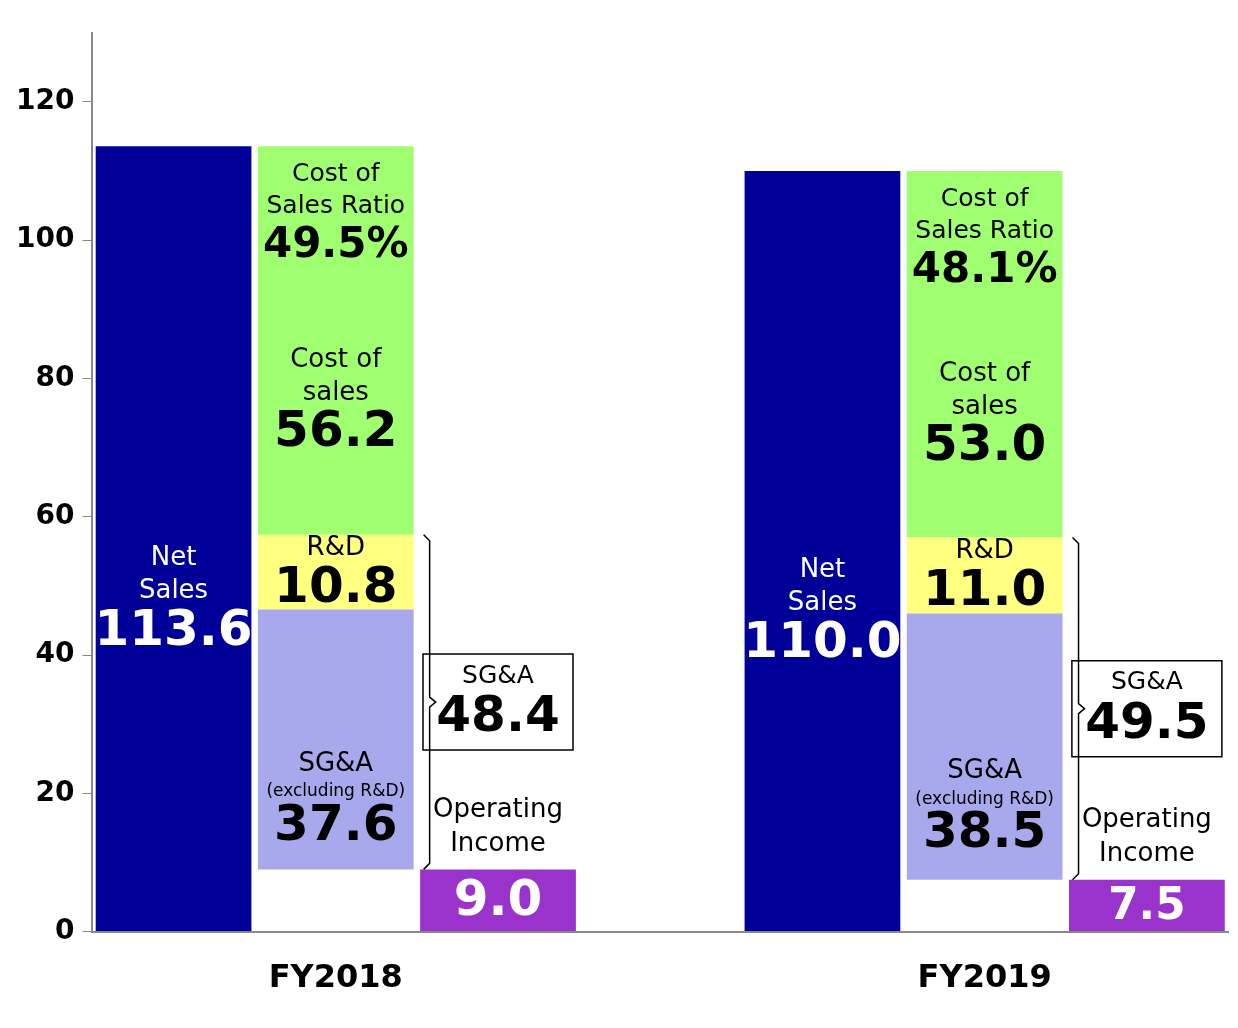 This screenshot has height=1028, width=1238. Describe the element at coordinates (335, 976) in the screenshot. I see `x-tick-label: FY2018` at that location.